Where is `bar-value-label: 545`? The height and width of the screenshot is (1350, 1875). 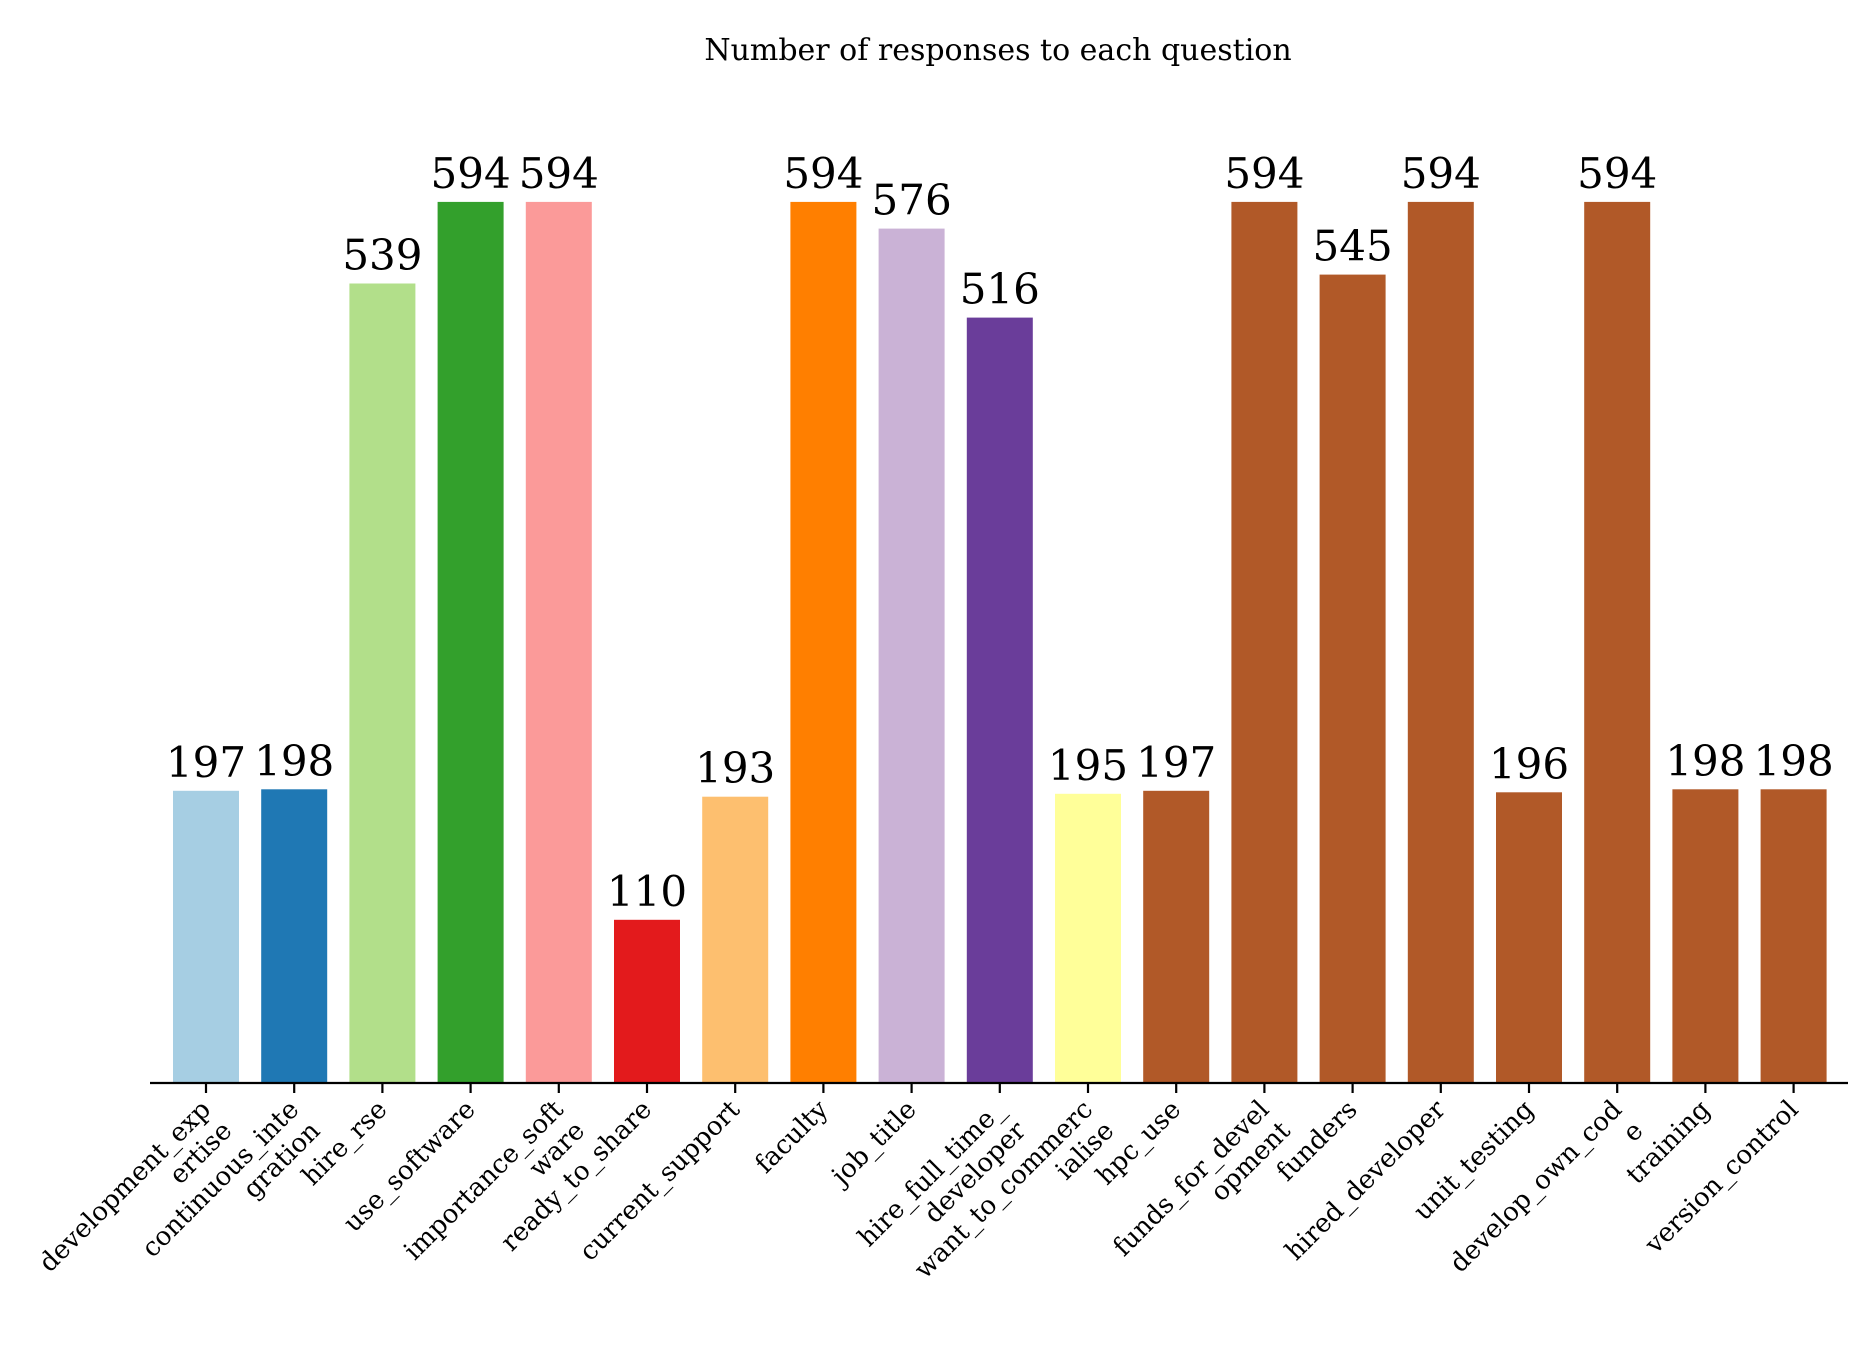 bar-value-label: 545 is located at coordinates (1353, 246).